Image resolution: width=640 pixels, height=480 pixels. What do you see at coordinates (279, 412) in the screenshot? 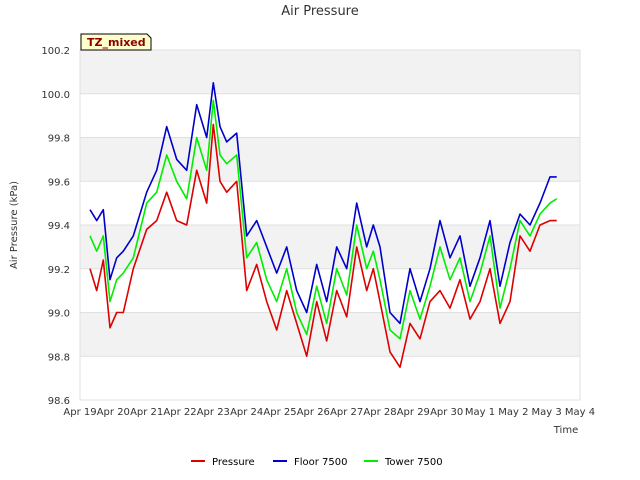
I see `x-tick-label: Apr 25` at bounding box center [279, 412].